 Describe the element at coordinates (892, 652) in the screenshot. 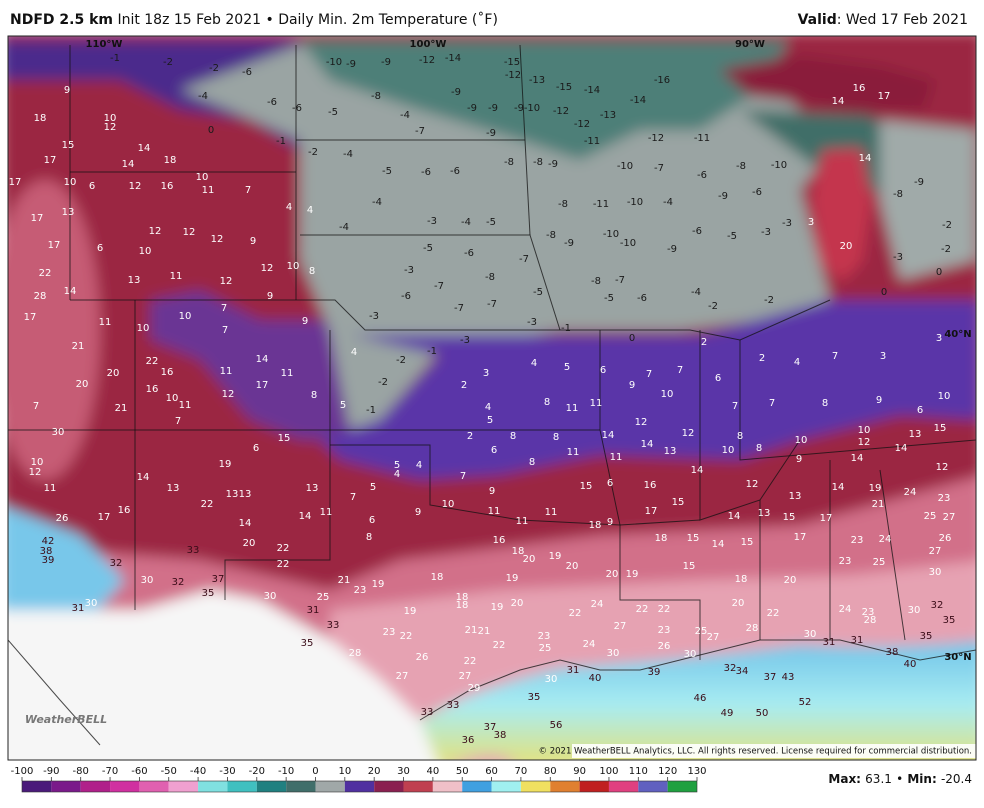

I see `temperature-value: 38` at that location.